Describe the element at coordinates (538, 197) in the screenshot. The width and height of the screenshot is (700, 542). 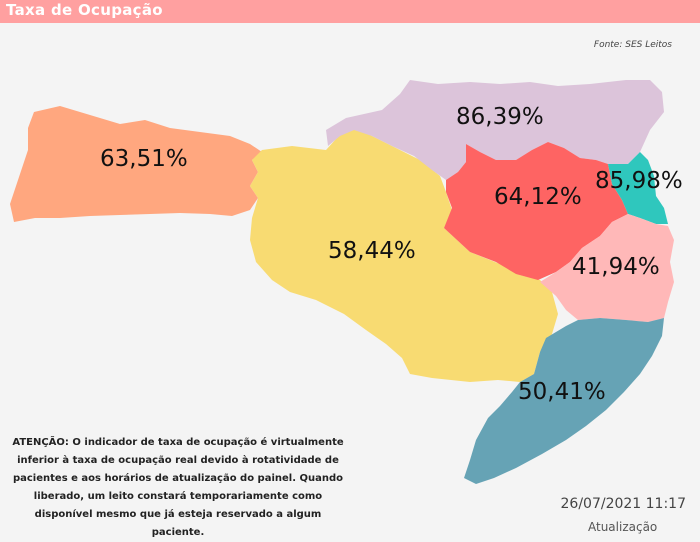
I see `rate-label-midwest: 64,12%` at that location.